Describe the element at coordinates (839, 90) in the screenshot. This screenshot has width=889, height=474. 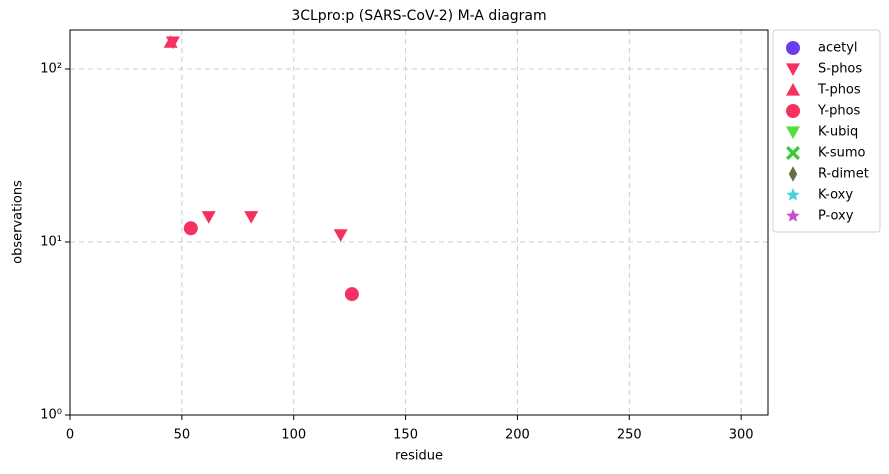
I see `legend-label: T-phos` at that location.